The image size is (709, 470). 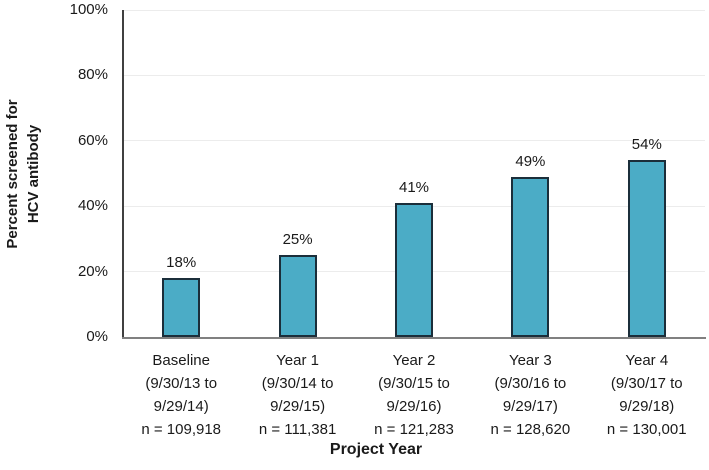 I want to click on y-axis-title: Percent screened for HCV antibody, so click(x=24, y=174).